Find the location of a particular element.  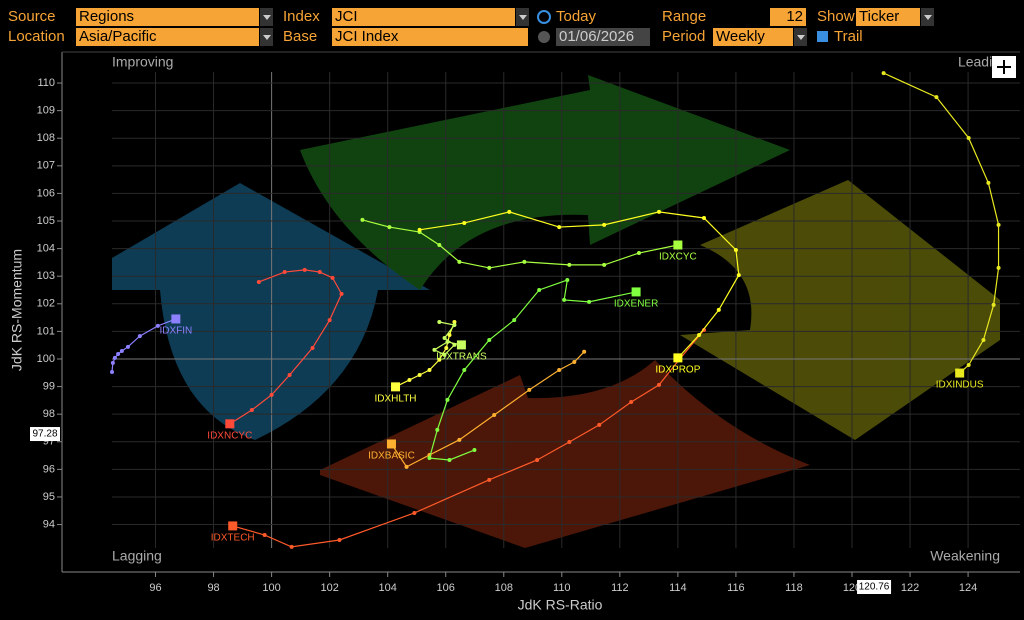

label: Range is located at coordinates (684, 16).